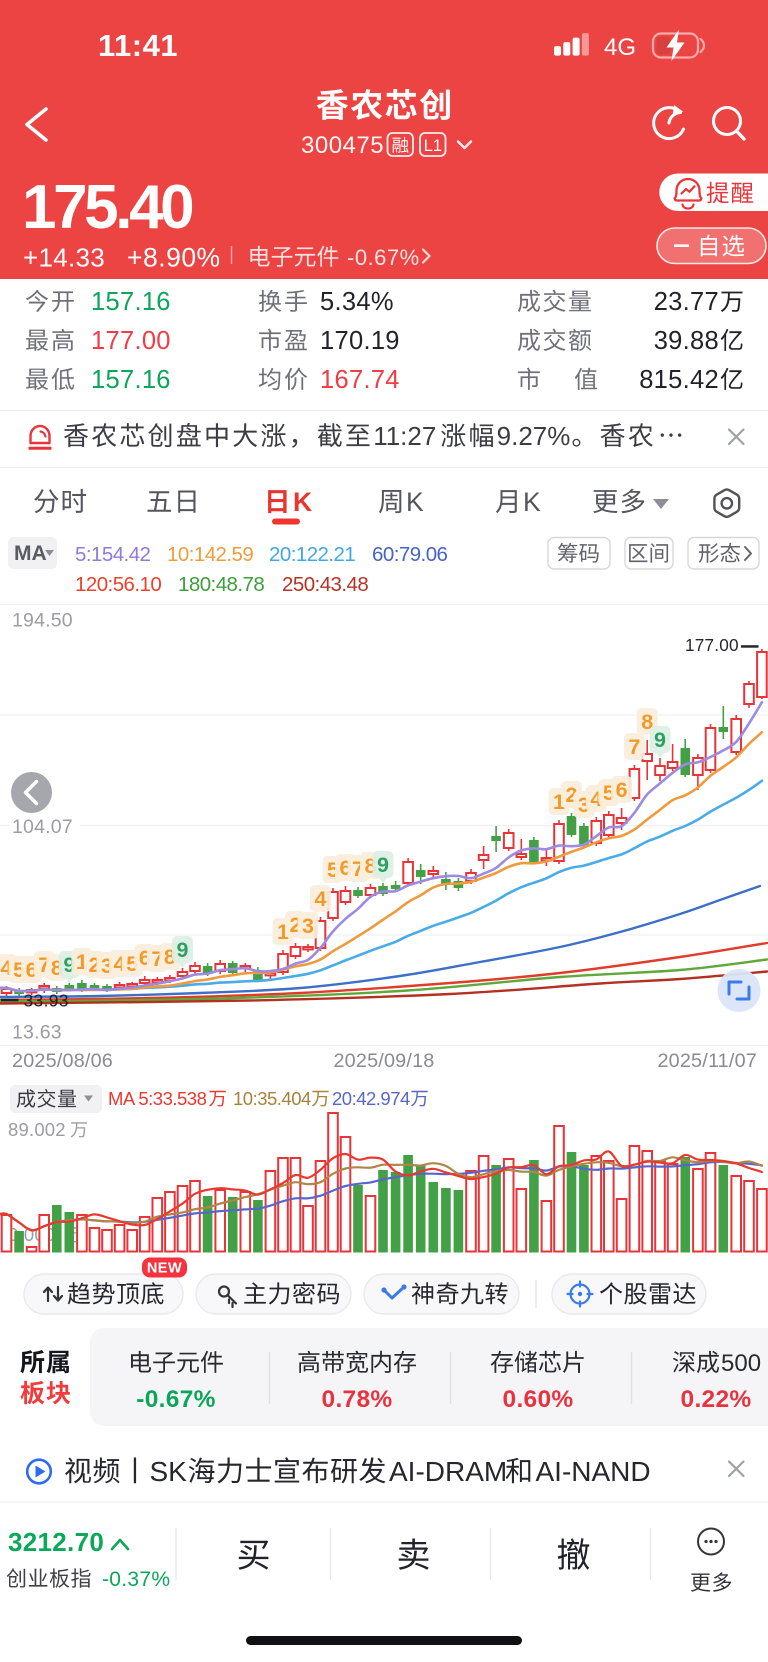 This screenshot has height=1662, width=768. What do you see at coordinates (448, 1471) in the screenshot?
I see `svg-text: AI-DRAM` at bounding box center [448, 1471].